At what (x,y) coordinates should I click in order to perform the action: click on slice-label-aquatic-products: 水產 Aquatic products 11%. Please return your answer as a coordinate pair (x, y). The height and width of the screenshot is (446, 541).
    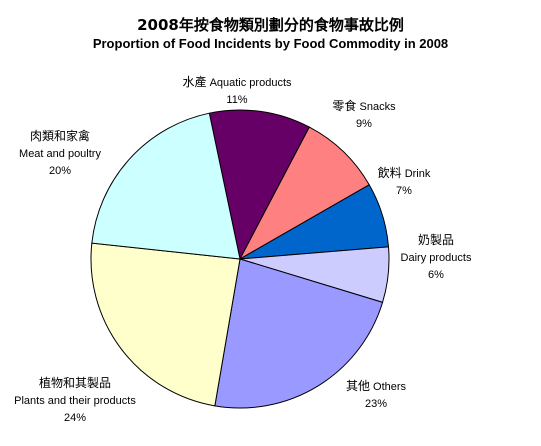
    Looking at the image, I should click on (237, 91).